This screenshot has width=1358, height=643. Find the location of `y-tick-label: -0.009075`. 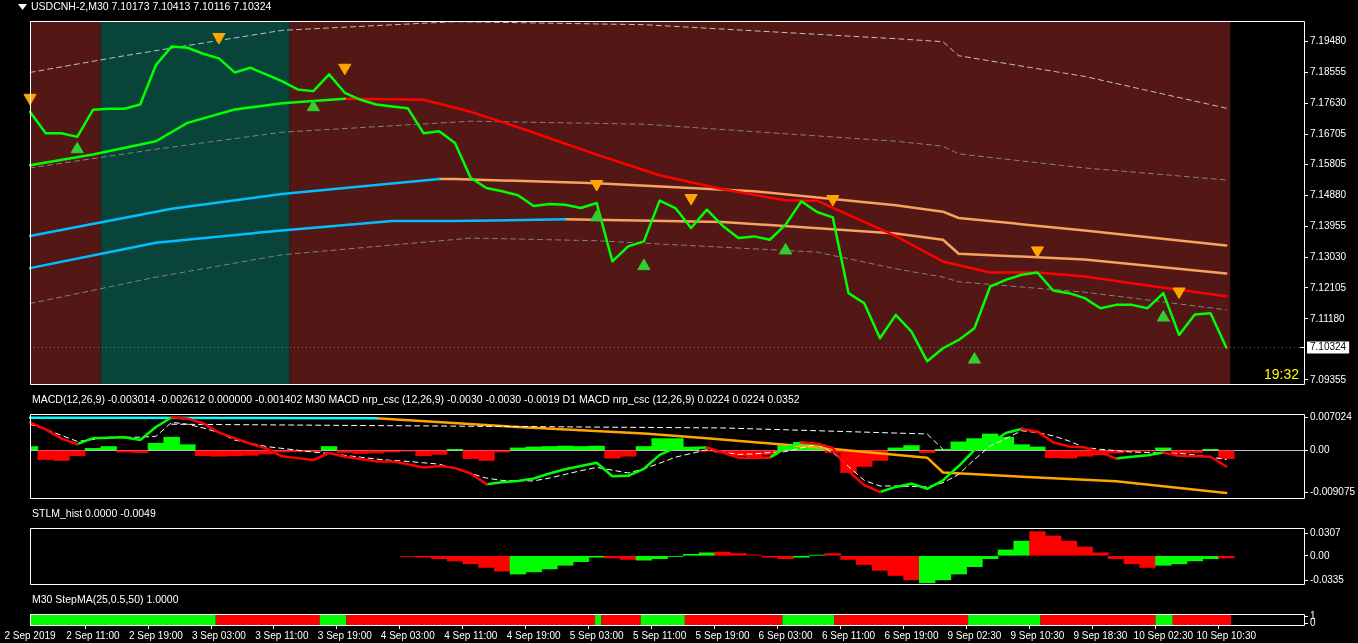

y-tick-label: -0.009075 is located at coordinates (1333, 492).